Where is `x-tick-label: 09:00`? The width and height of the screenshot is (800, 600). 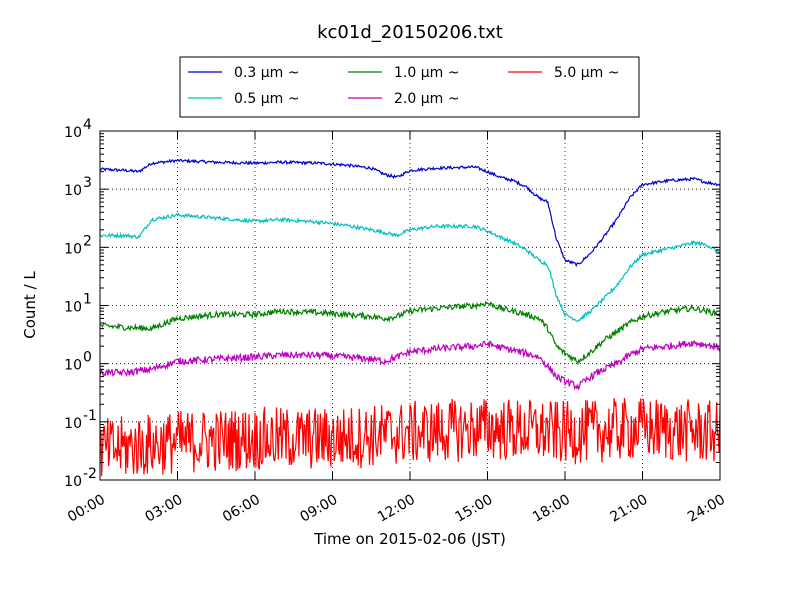
x-tick-label: 09:00 is located at coordinates (319, 509).